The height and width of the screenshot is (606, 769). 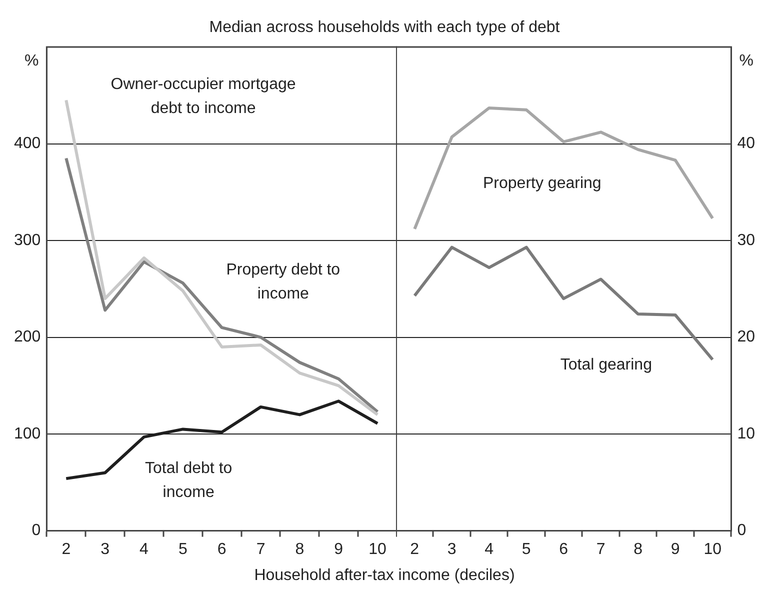 What do you see at coordinates (746, 143) in the screenshot?
I see `y2-tick-label: 40` at bounding box center [746, 143].